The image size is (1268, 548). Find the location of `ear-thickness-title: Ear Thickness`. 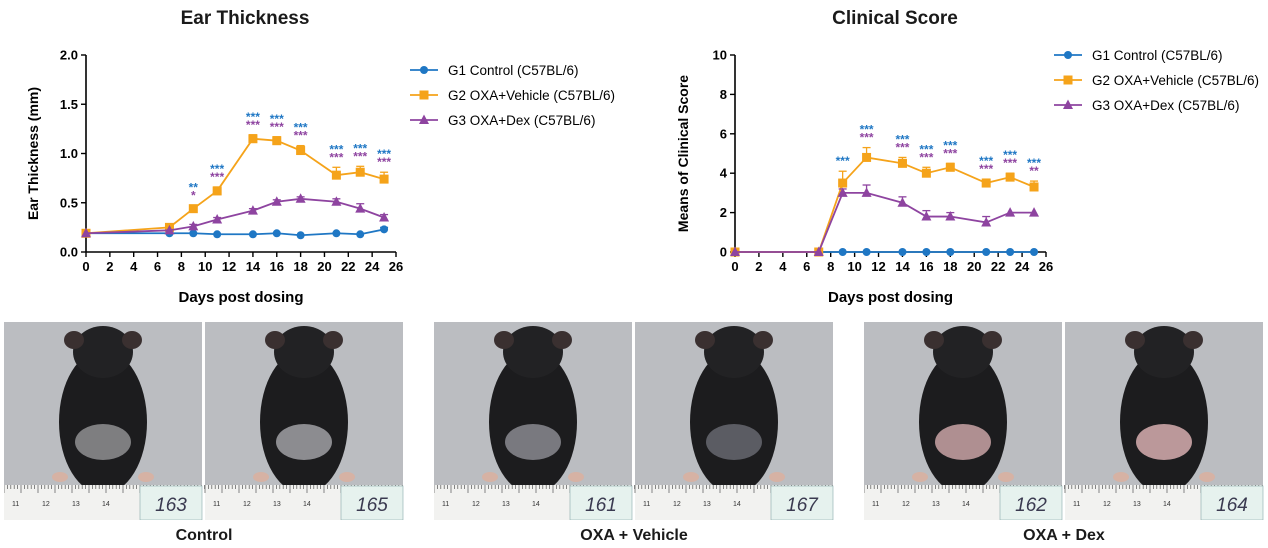

ear-thickness-title: Ear Thickness is located at coordinates (245, 18).